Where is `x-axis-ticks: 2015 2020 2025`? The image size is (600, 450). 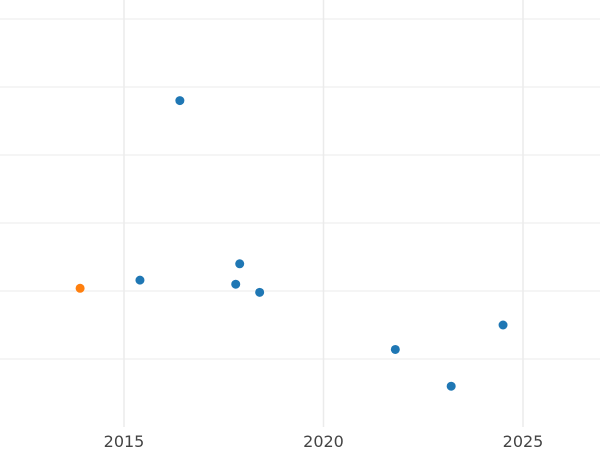 x-axis-ticks: 2015 2020 2025 is located at coordinates (324, 441).